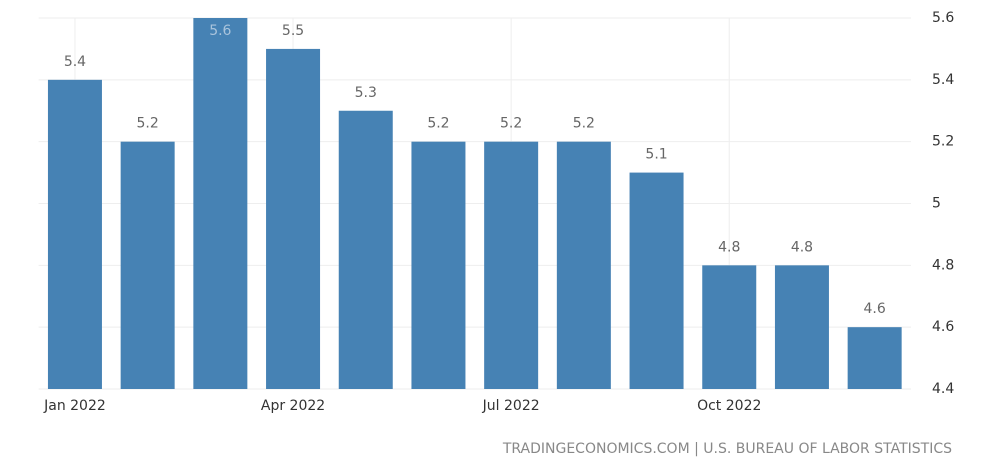 The width and height of the screenshot is (1000, 474). I want to click on y-tick-label: 4.6, so click(943, 327).